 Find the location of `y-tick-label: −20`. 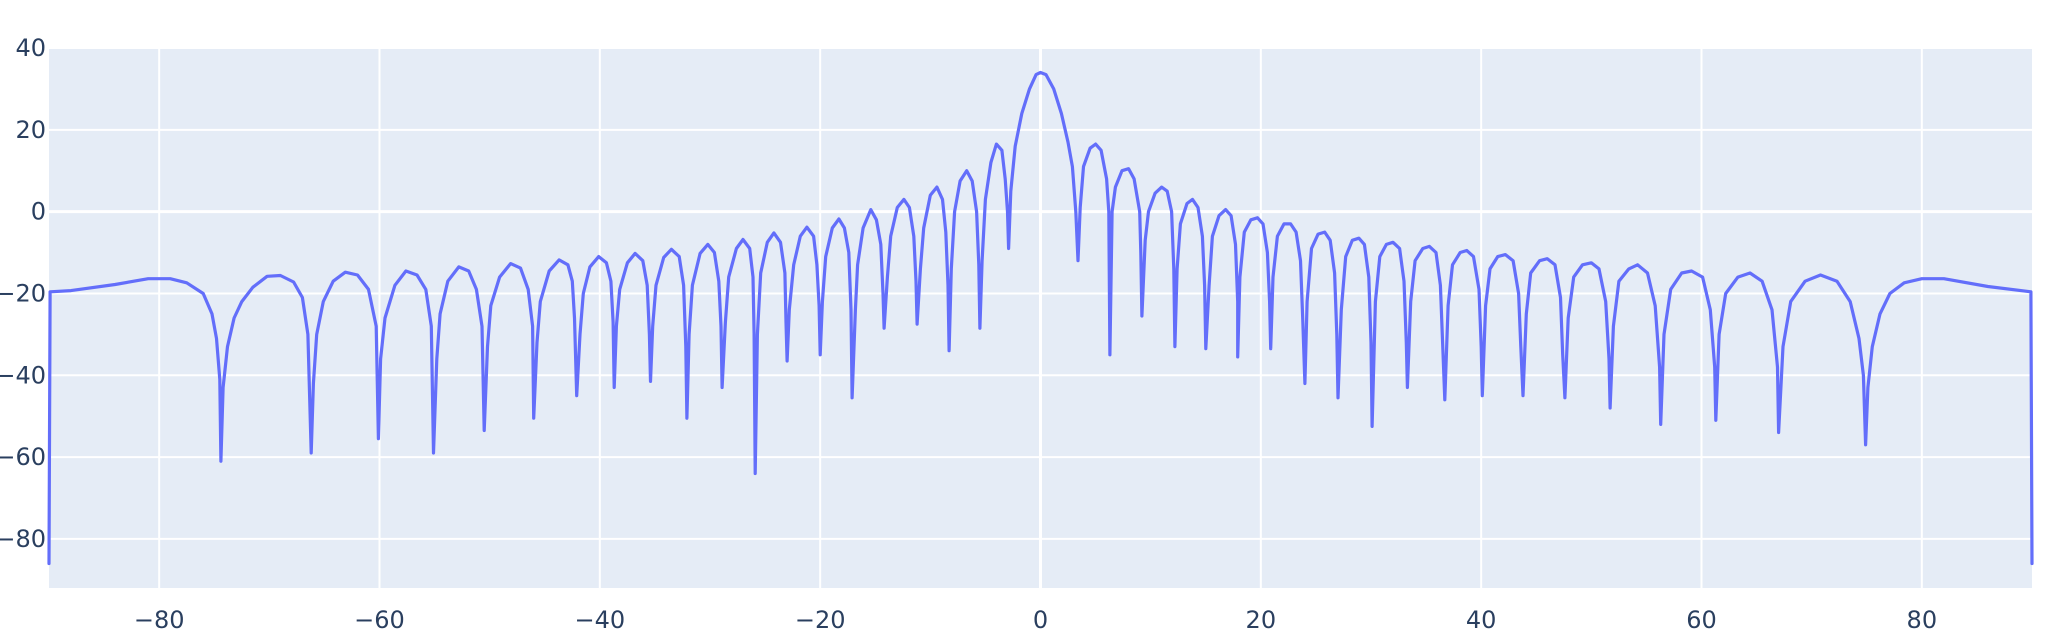

y-tick-label: −20 is located at coordinates (23, 293).